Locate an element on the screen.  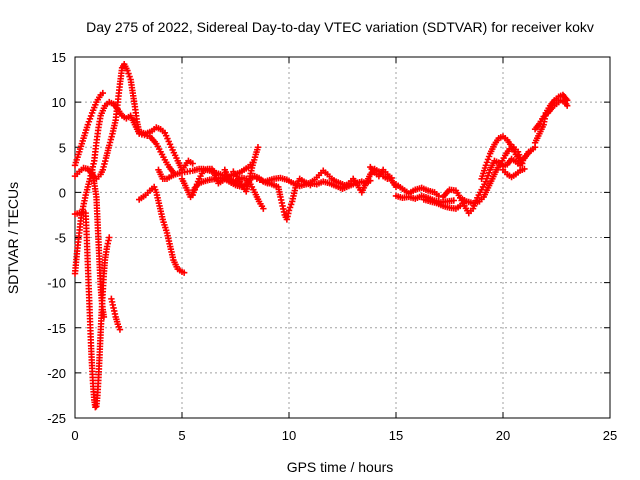
y-tick-label: -10 is located at coordinates (56, 283).